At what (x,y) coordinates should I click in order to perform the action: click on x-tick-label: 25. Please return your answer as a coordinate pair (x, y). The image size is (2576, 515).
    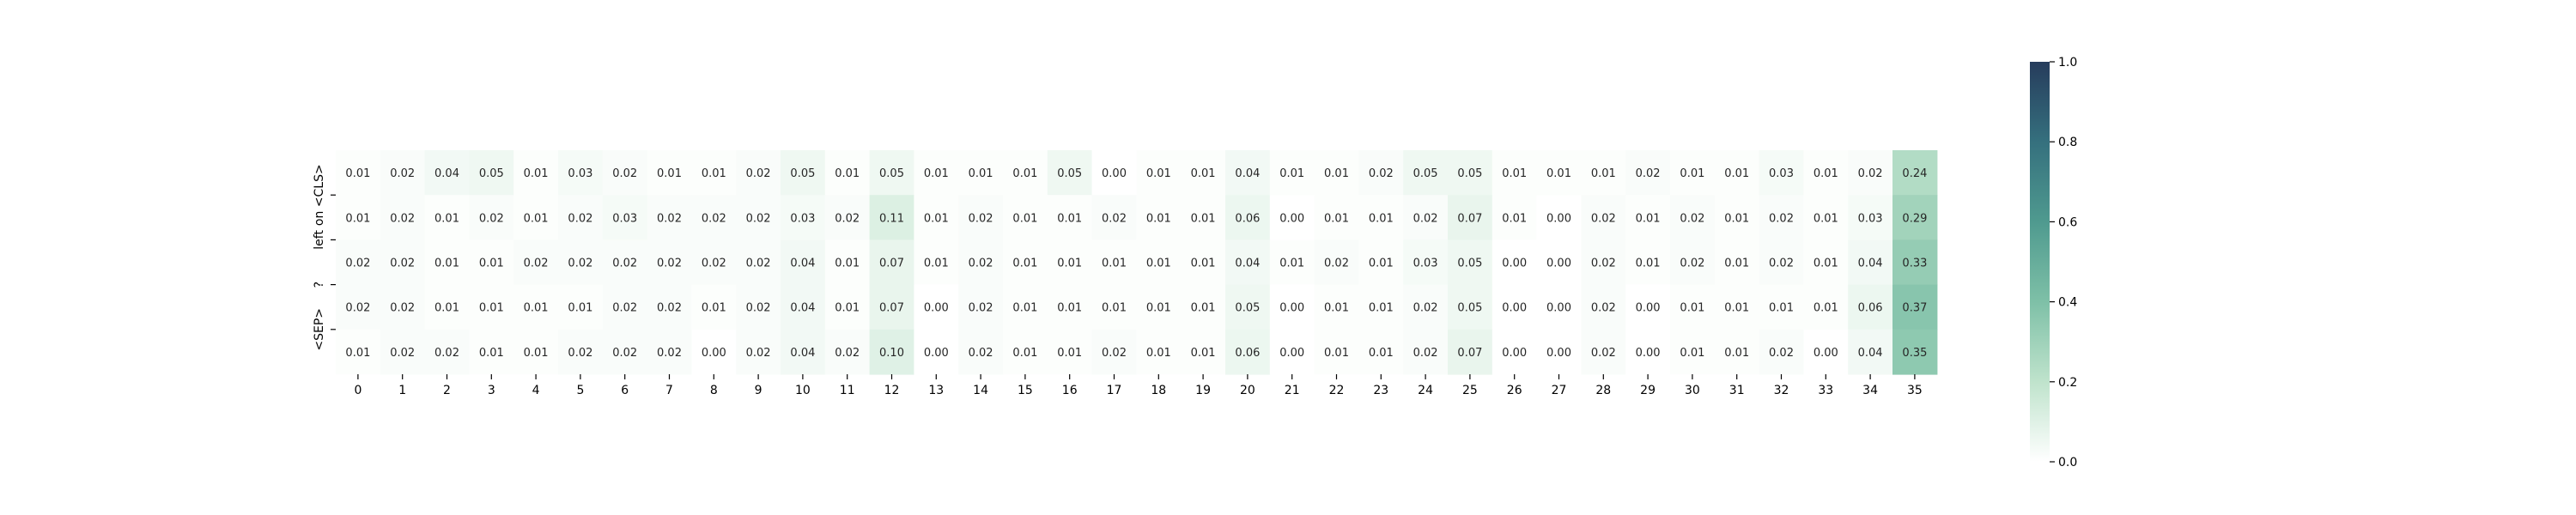
    Looking at the image, I should click on (1470, 390).